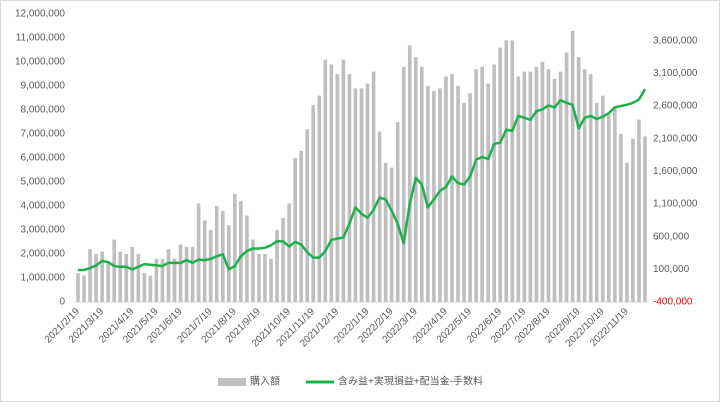 Image resolution: width=720 pixels, height=407 pixels. Describe the element at coordinates (671, 236) in the screenshot. I see `y2-tick-label: 600,000` at that location.